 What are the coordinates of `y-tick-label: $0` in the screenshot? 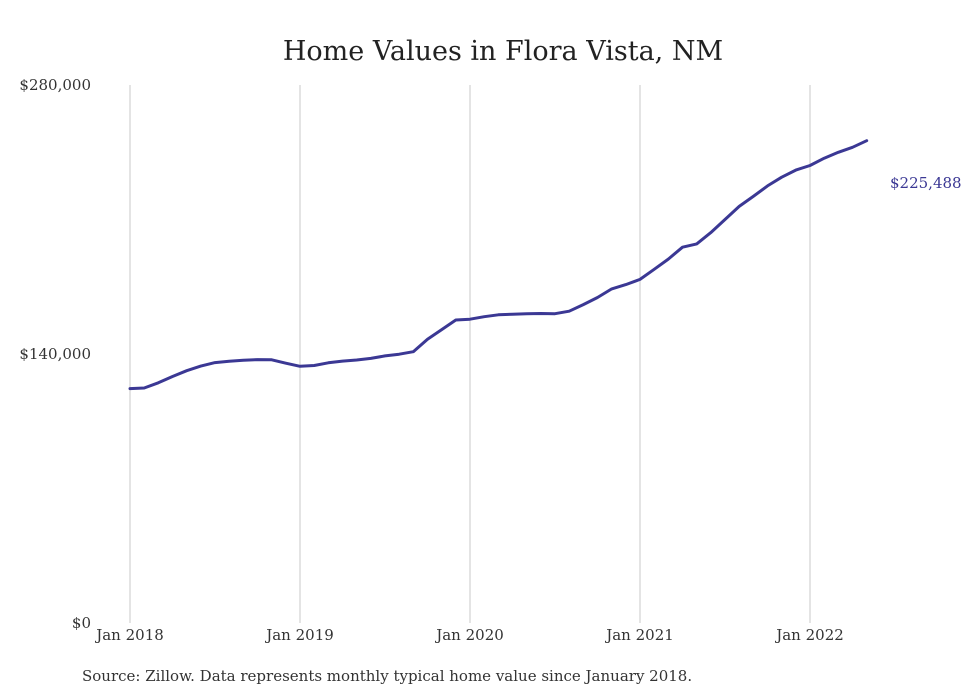 It's located at (81, 623).